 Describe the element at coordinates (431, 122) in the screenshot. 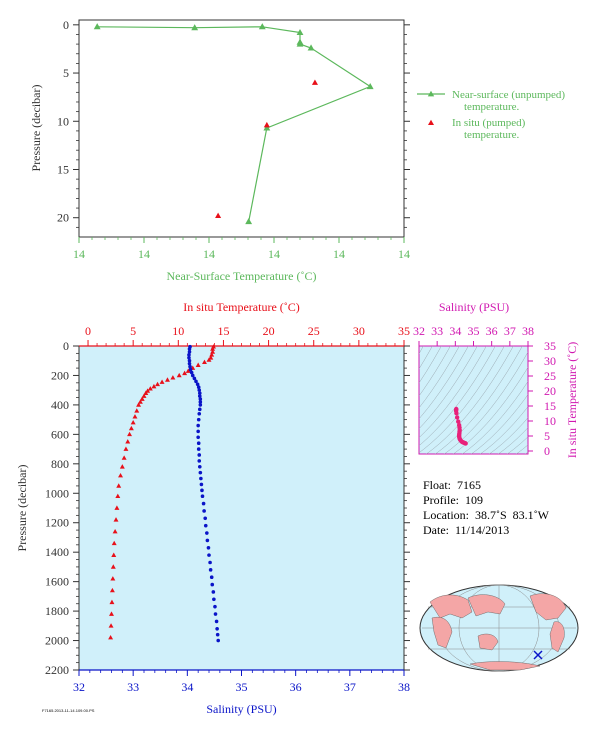

I see `legend-marker-in-situ` at that location.